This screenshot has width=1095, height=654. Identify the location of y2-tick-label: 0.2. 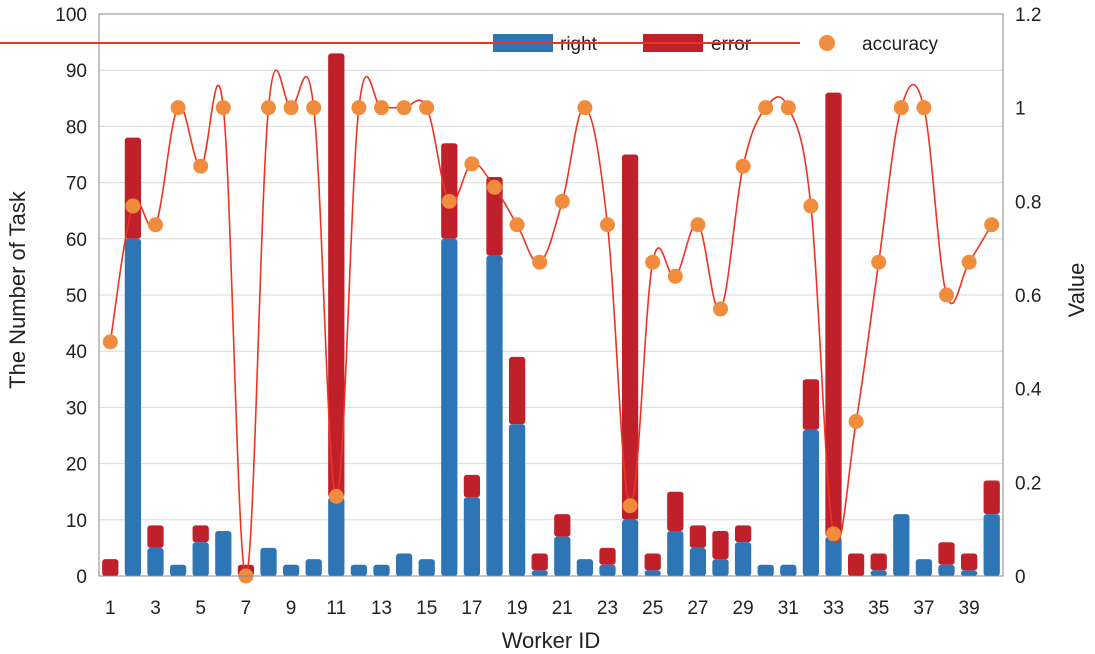
(1028, 483).